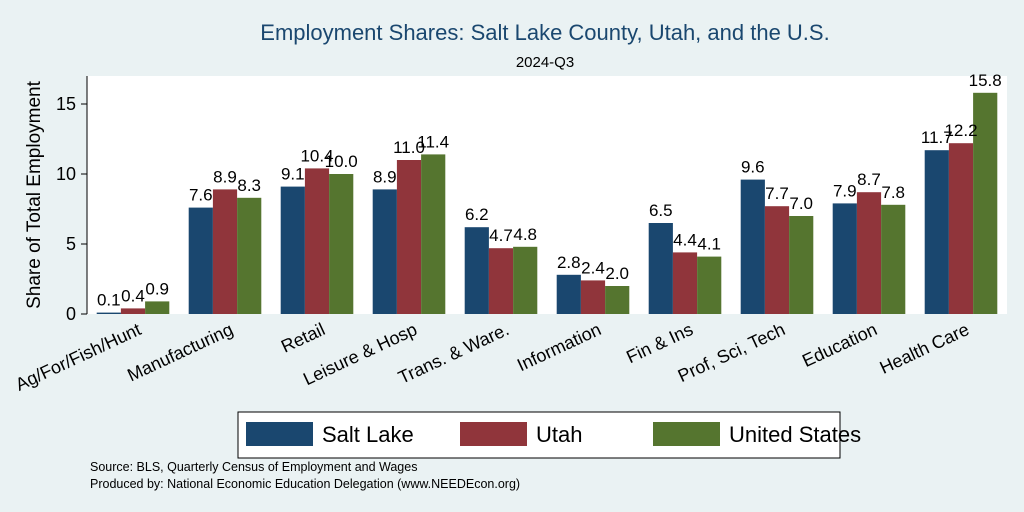 This screenshot has width=1024, height=512. What do you see at coordinates (133, 295) in the screenshot?
I see `data-label: 0.4` at bounding box center [133, 295].